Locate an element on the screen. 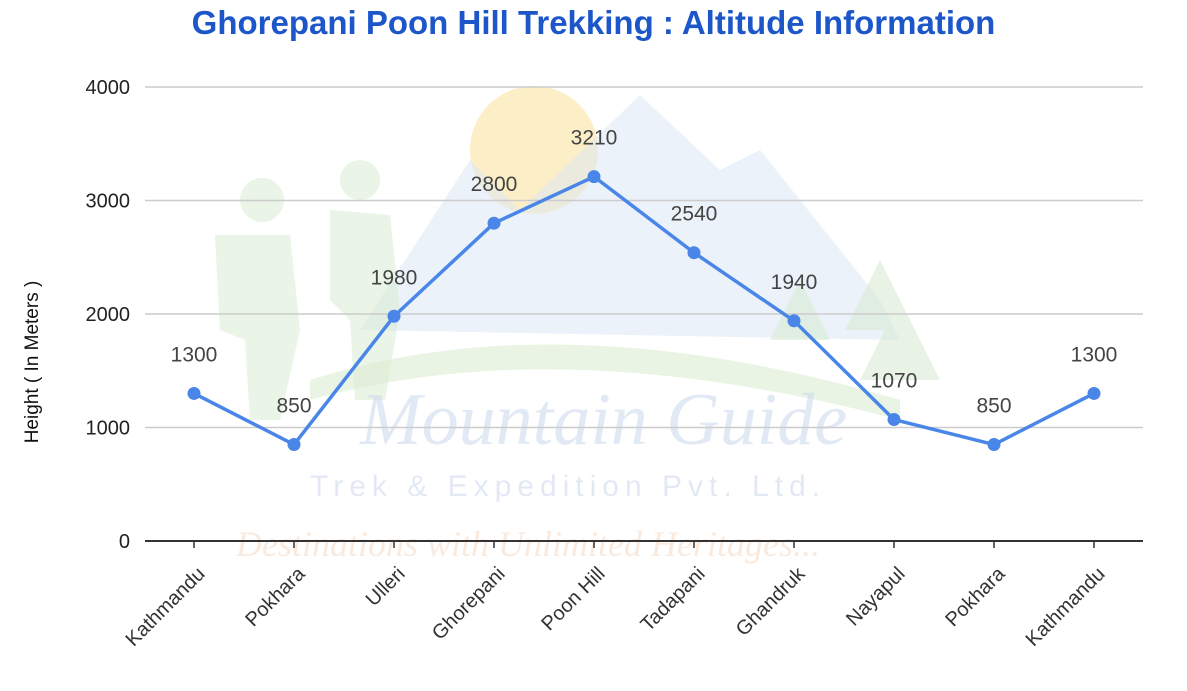 The width and height of the screenshot is (1187, 691). data-label: 1070 is located at coordinates (894, 381).